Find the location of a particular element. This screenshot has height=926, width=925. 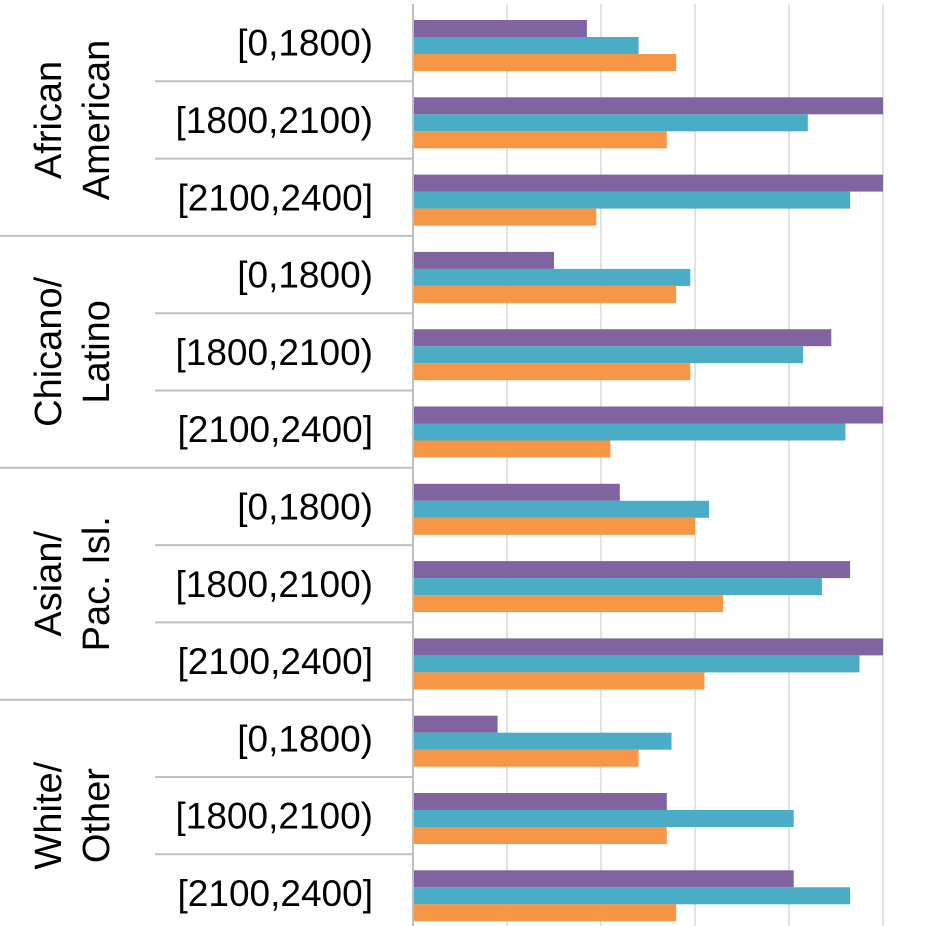

group-label-line: White/ is located at coordinates (49, 815).